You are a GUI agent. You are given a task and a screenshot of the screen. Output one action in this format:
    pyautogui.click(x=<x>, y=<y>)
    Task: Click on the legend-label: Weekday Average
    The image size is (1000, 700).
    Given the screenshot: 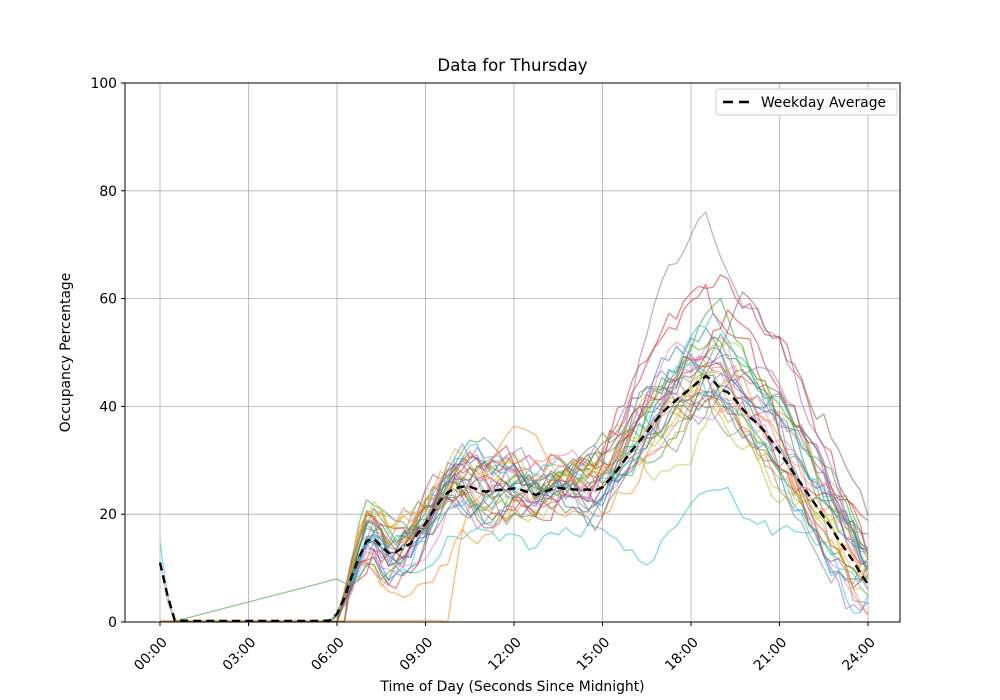 What is the action you would take?
    pyautogui.click(x=823, y=103)
    